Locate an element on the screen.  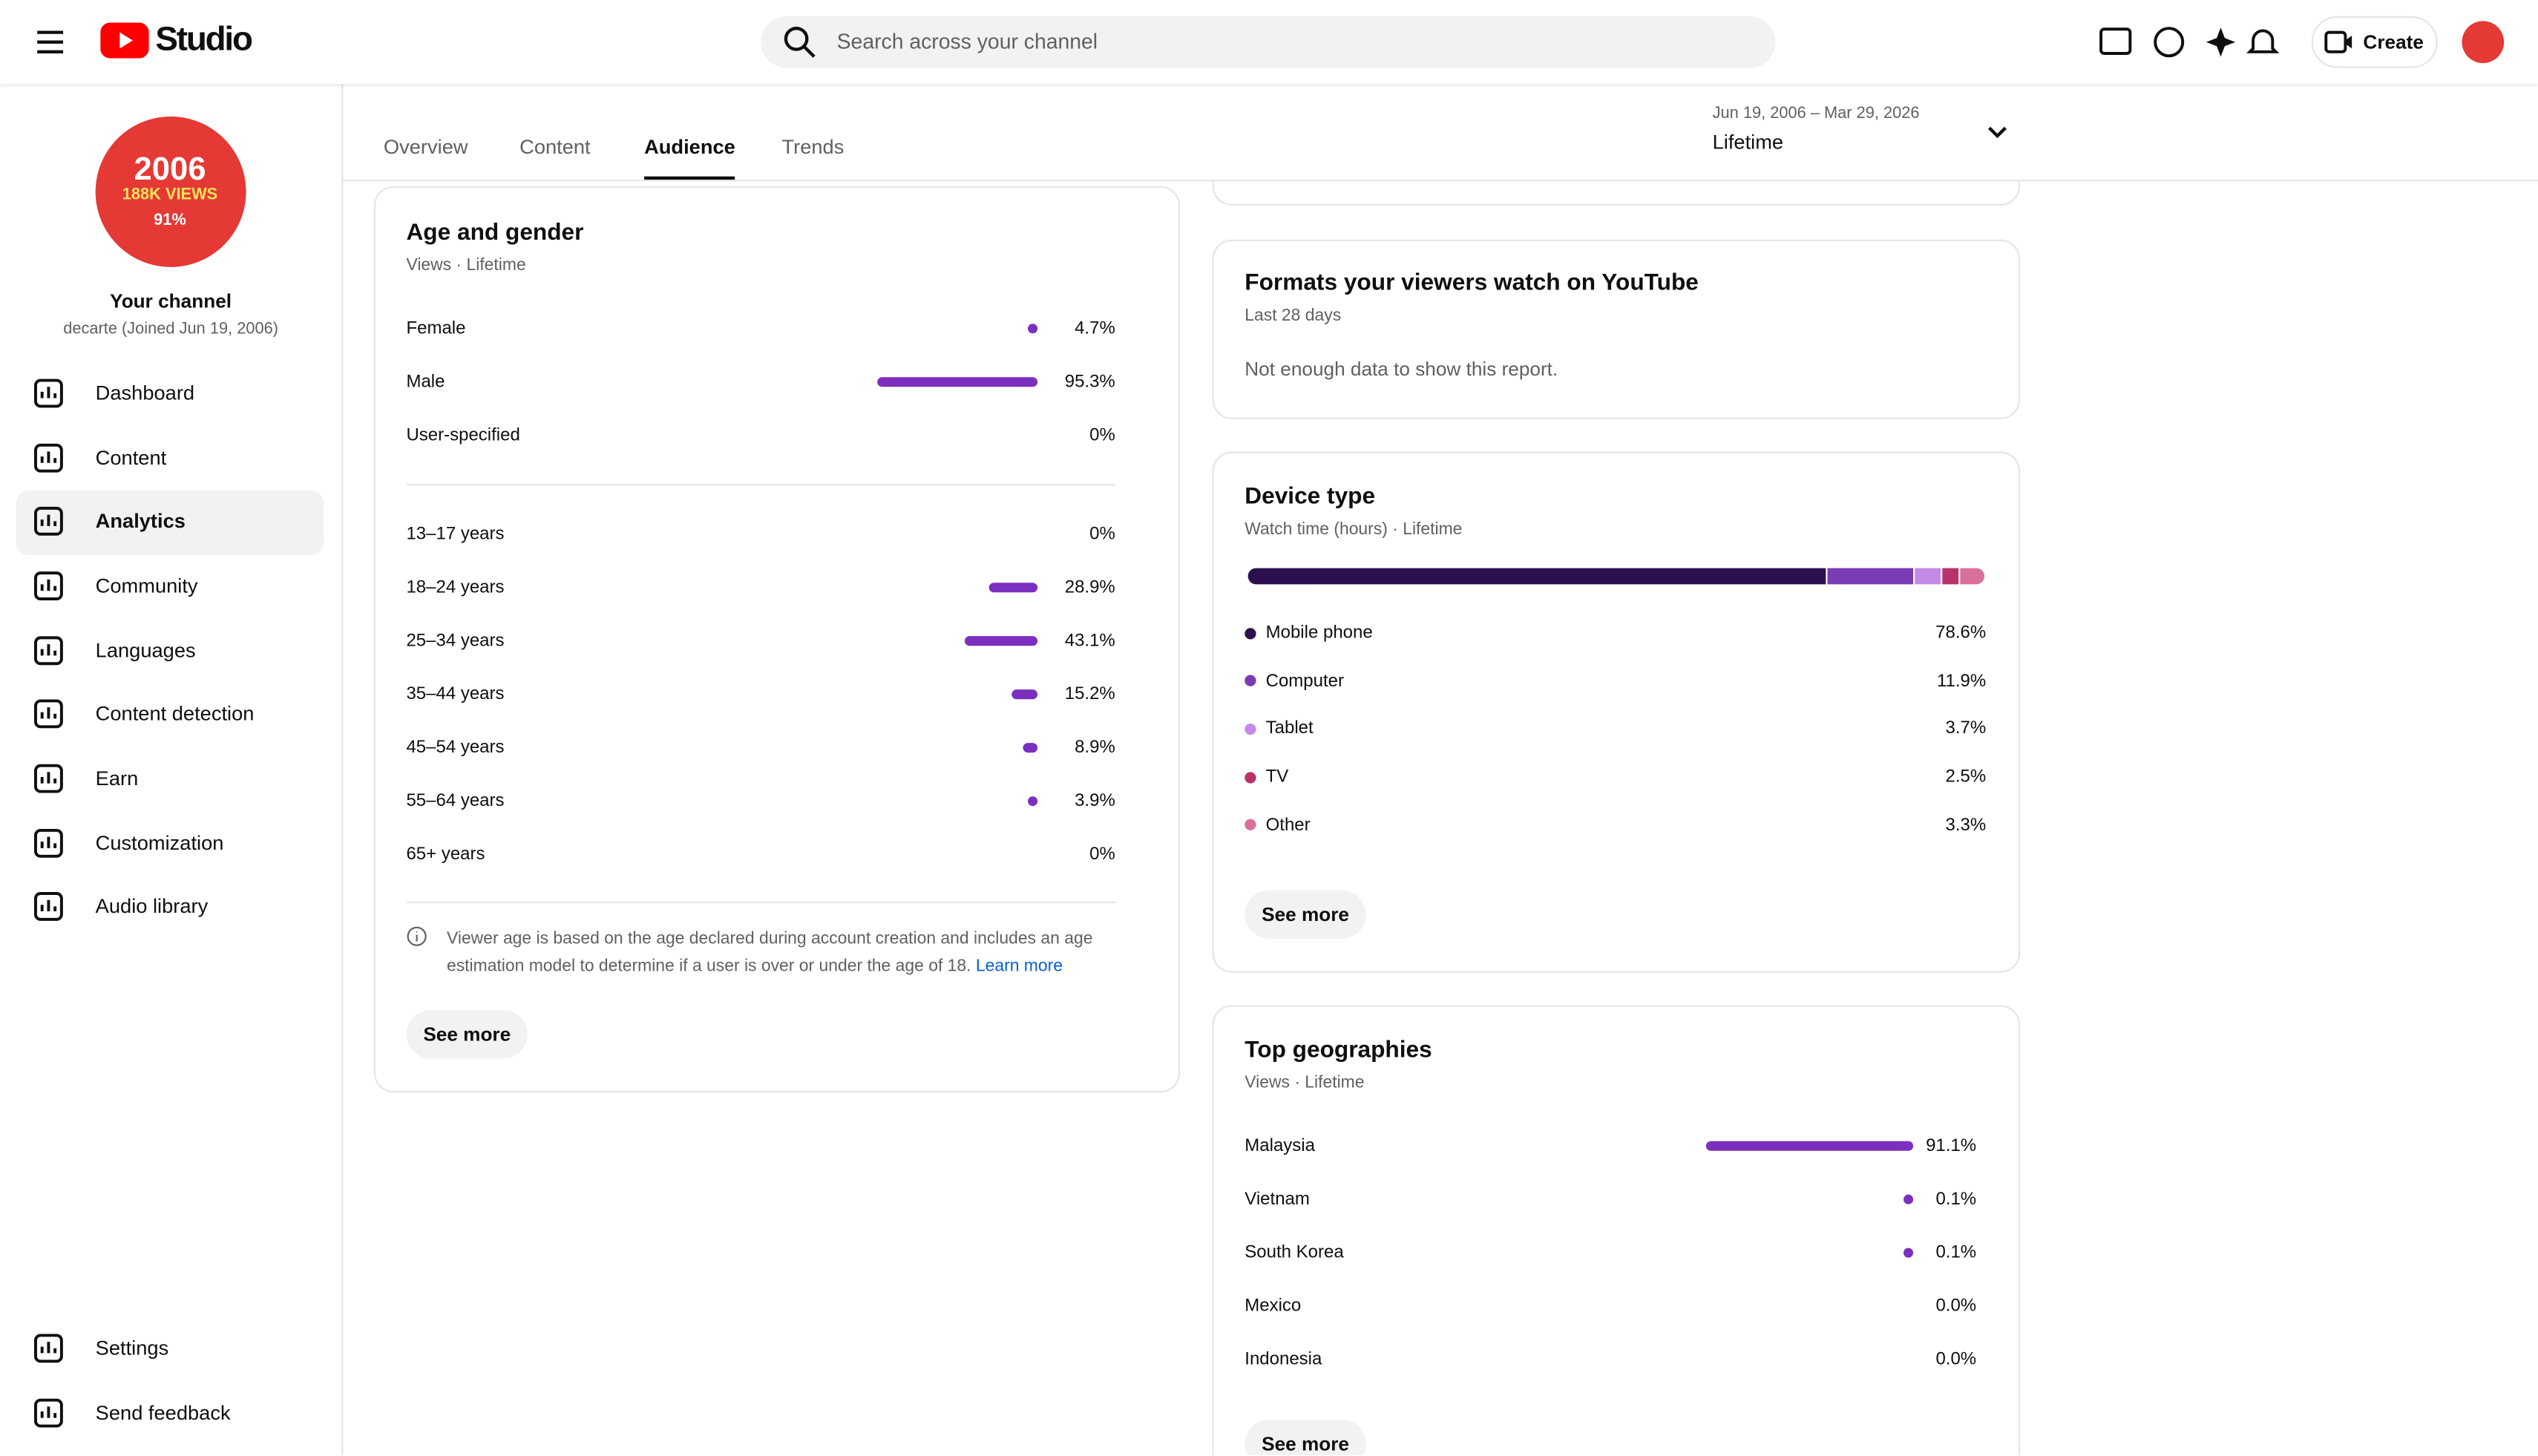
nav-item: Customization is located at coordinates (159, 844).